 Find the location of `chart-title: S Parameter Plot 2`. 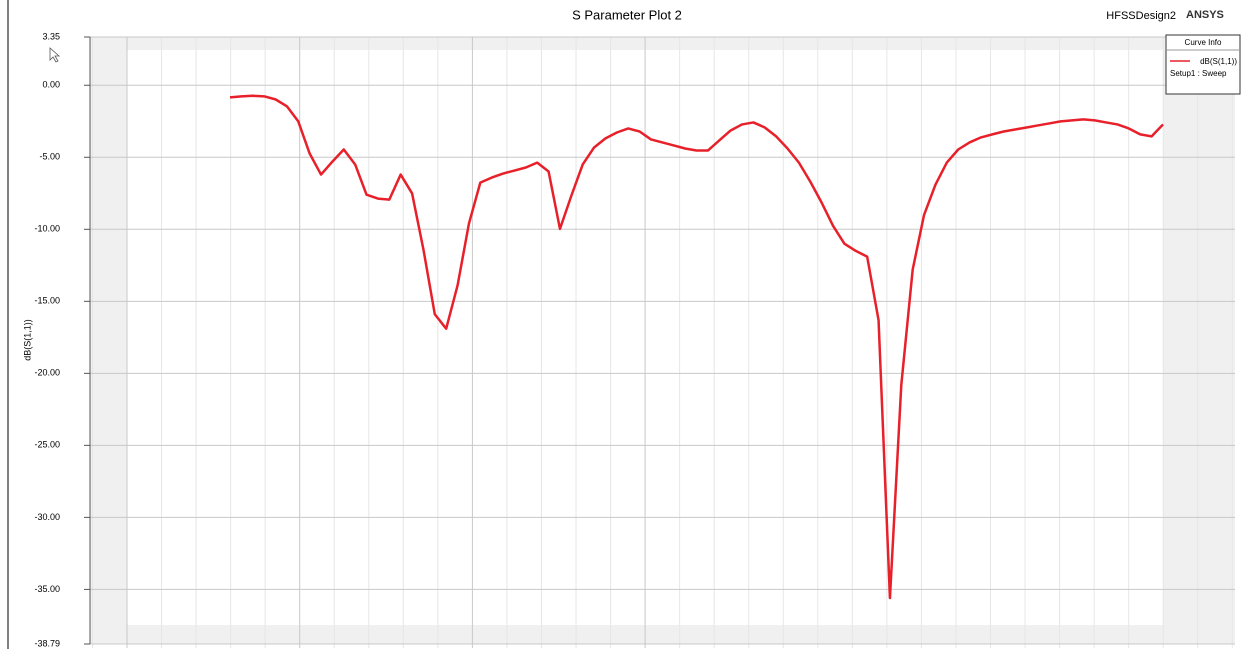

chart-title: S Parameter Plot 2 is located at coordinates (627, 14).